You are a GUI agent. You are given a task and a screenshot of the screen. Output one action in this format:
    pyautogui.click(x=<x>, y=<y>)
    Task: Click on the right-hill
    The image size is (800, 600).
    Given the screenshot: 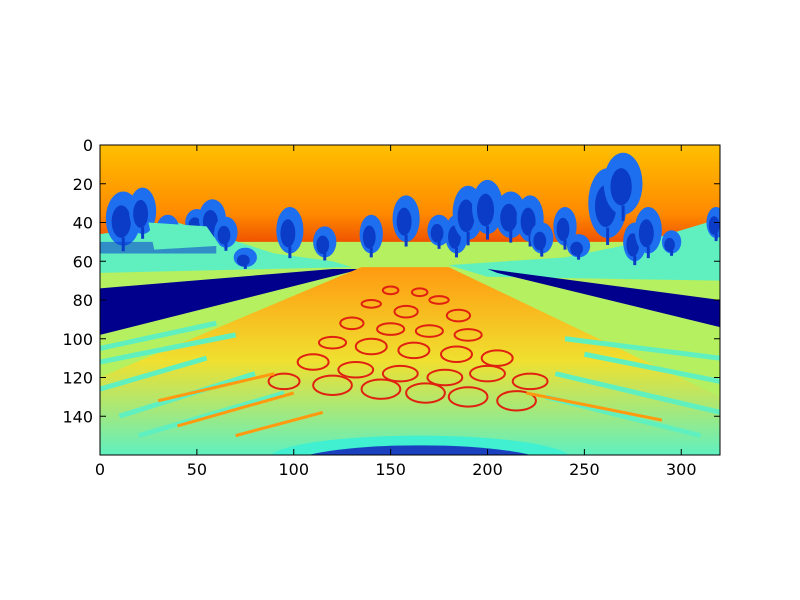 What is the action you would take?
    pyautogui.click(x=584, y=249)
    